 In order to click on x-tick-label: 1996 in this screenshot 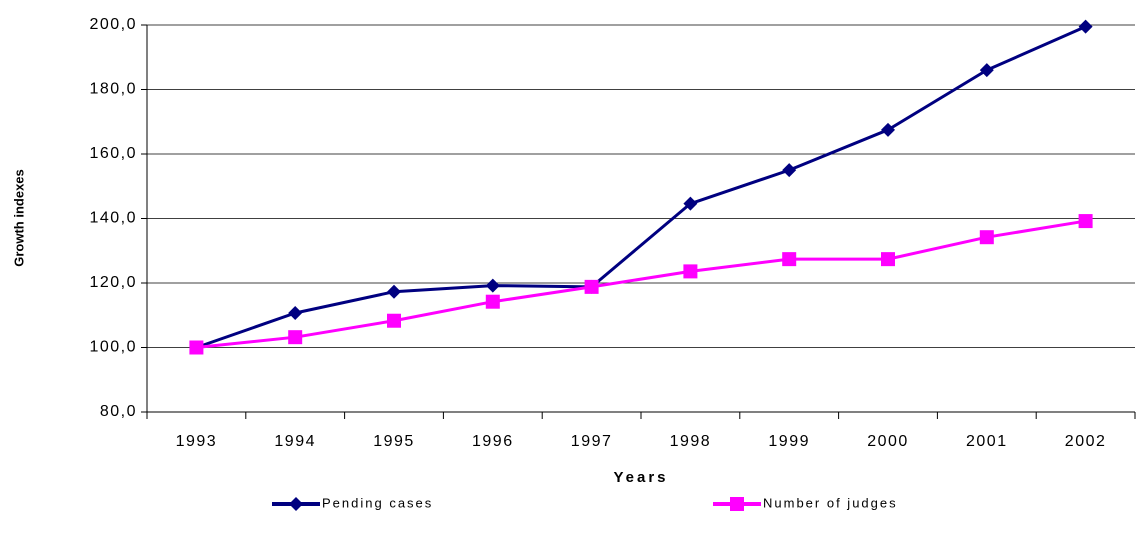, I will do `click(493, 441)`.